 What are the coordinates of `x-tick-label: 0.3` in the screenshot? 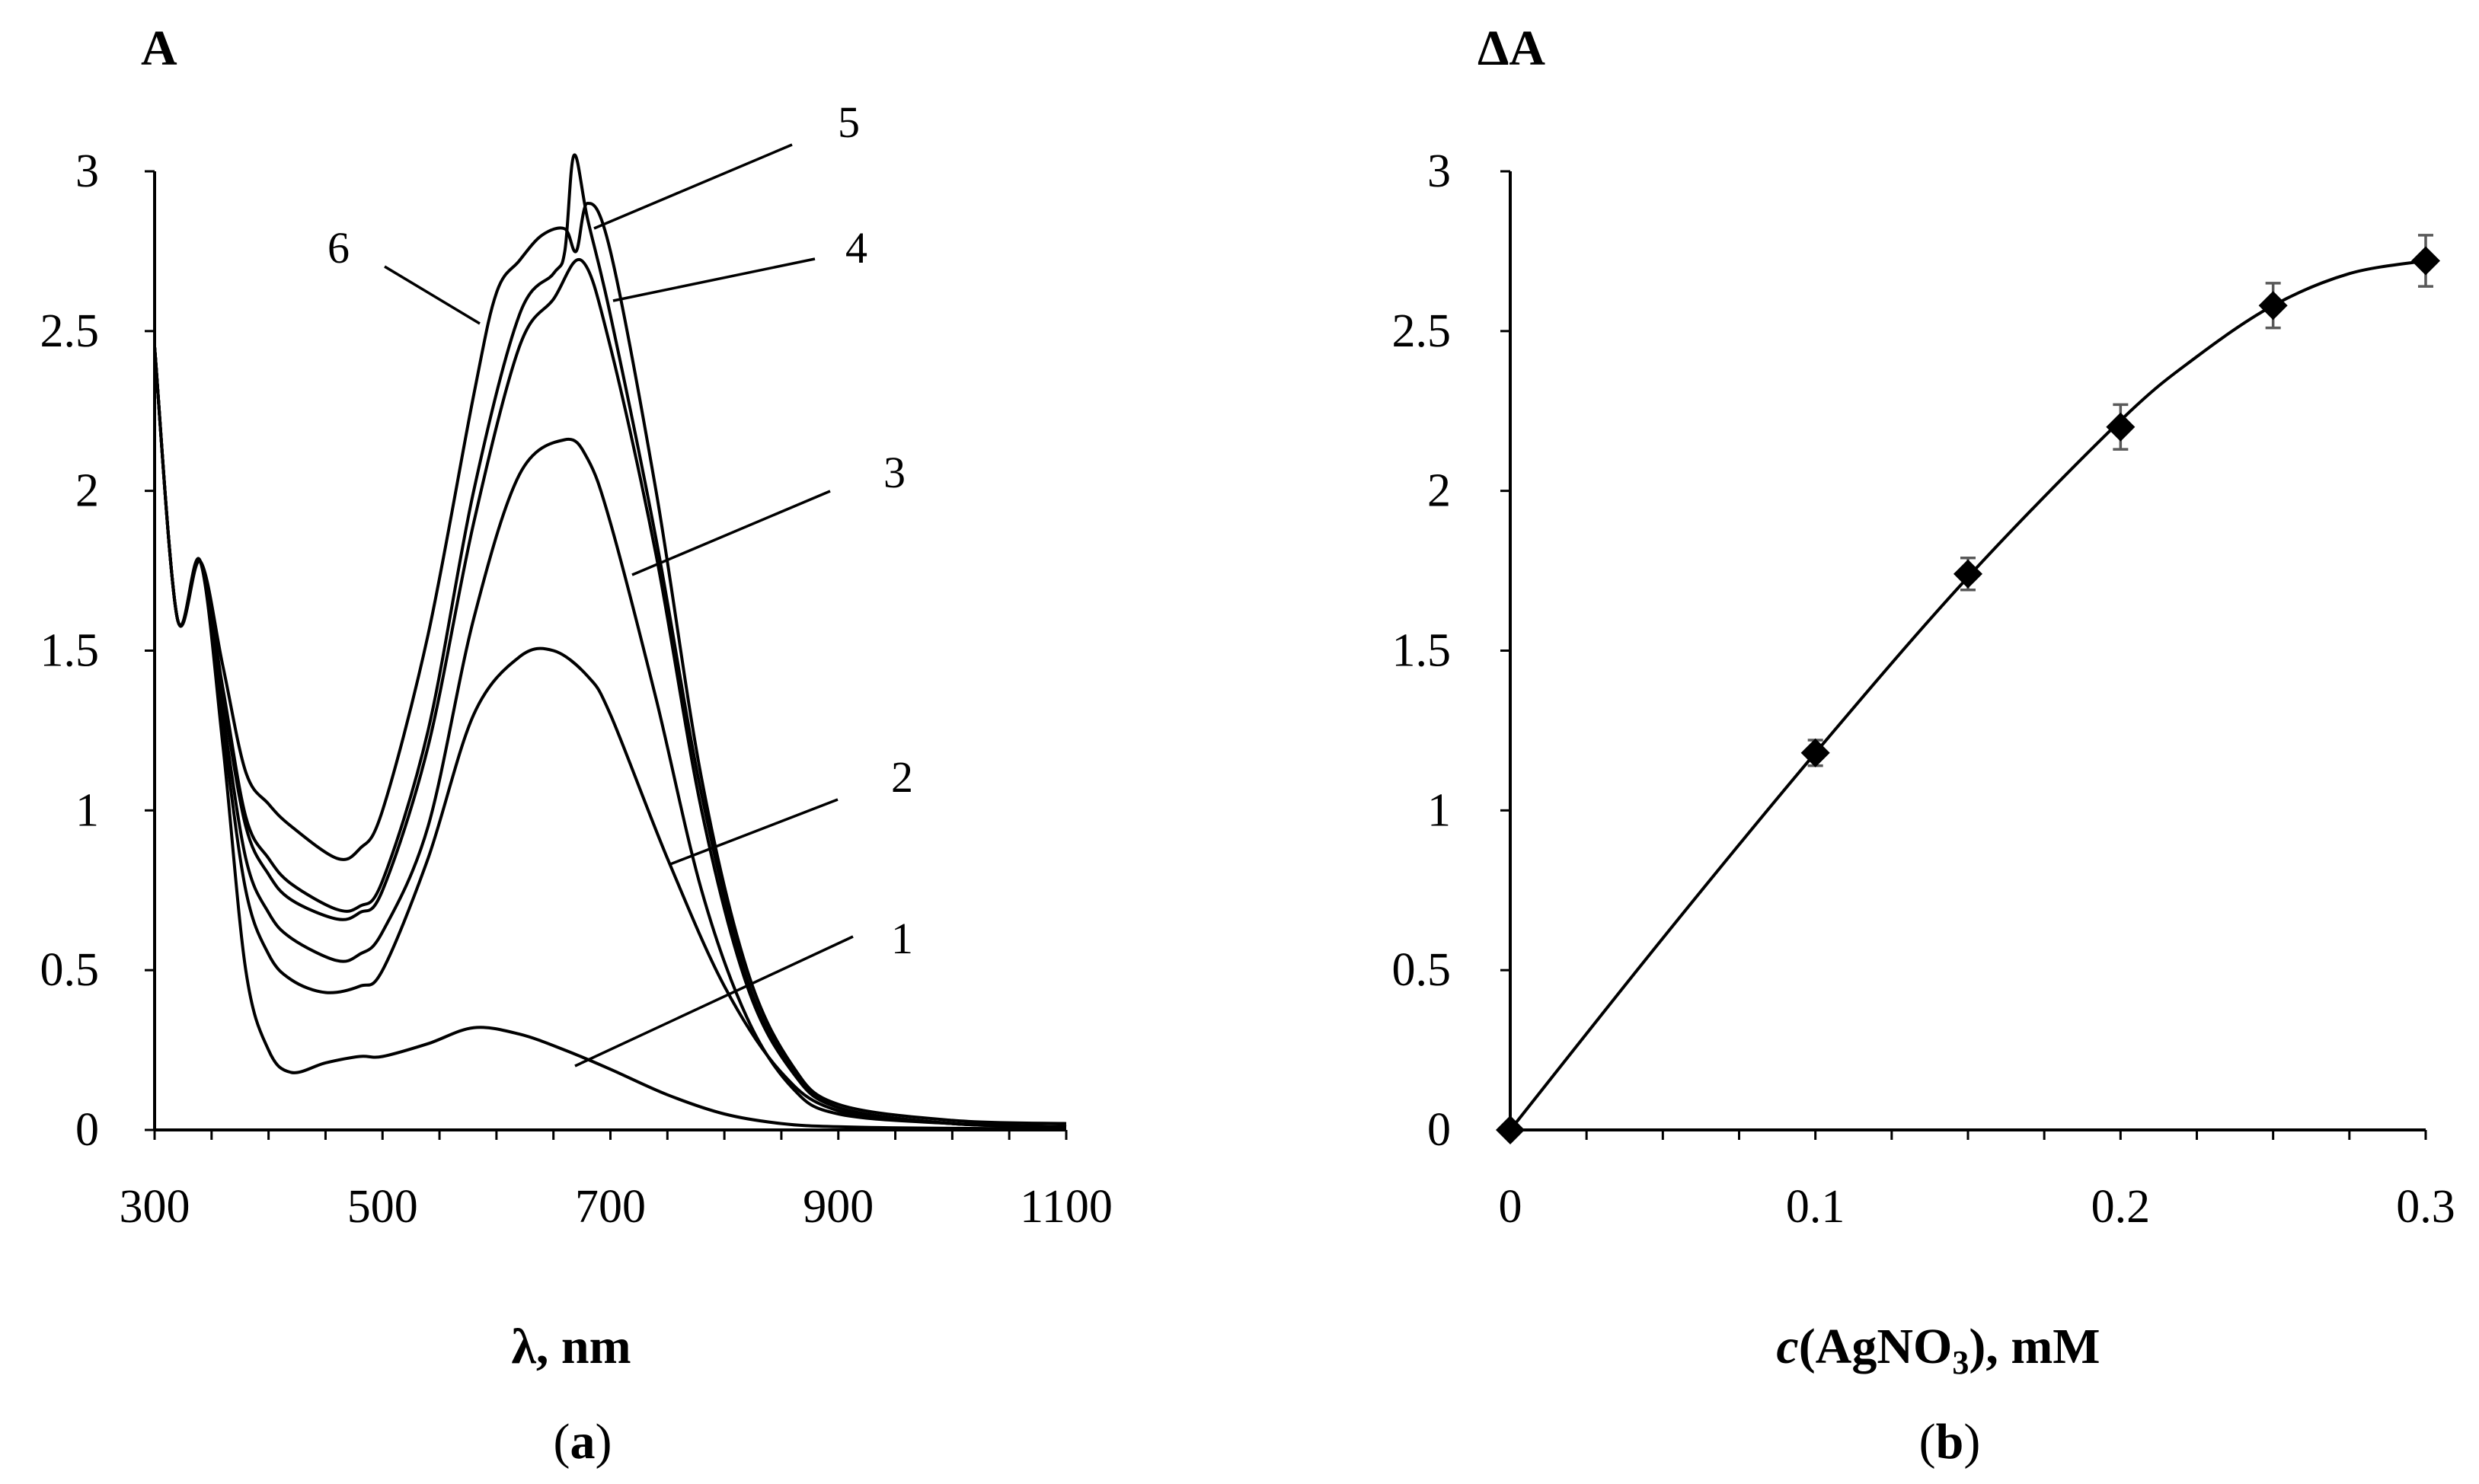 It's located at (2425, 1207).